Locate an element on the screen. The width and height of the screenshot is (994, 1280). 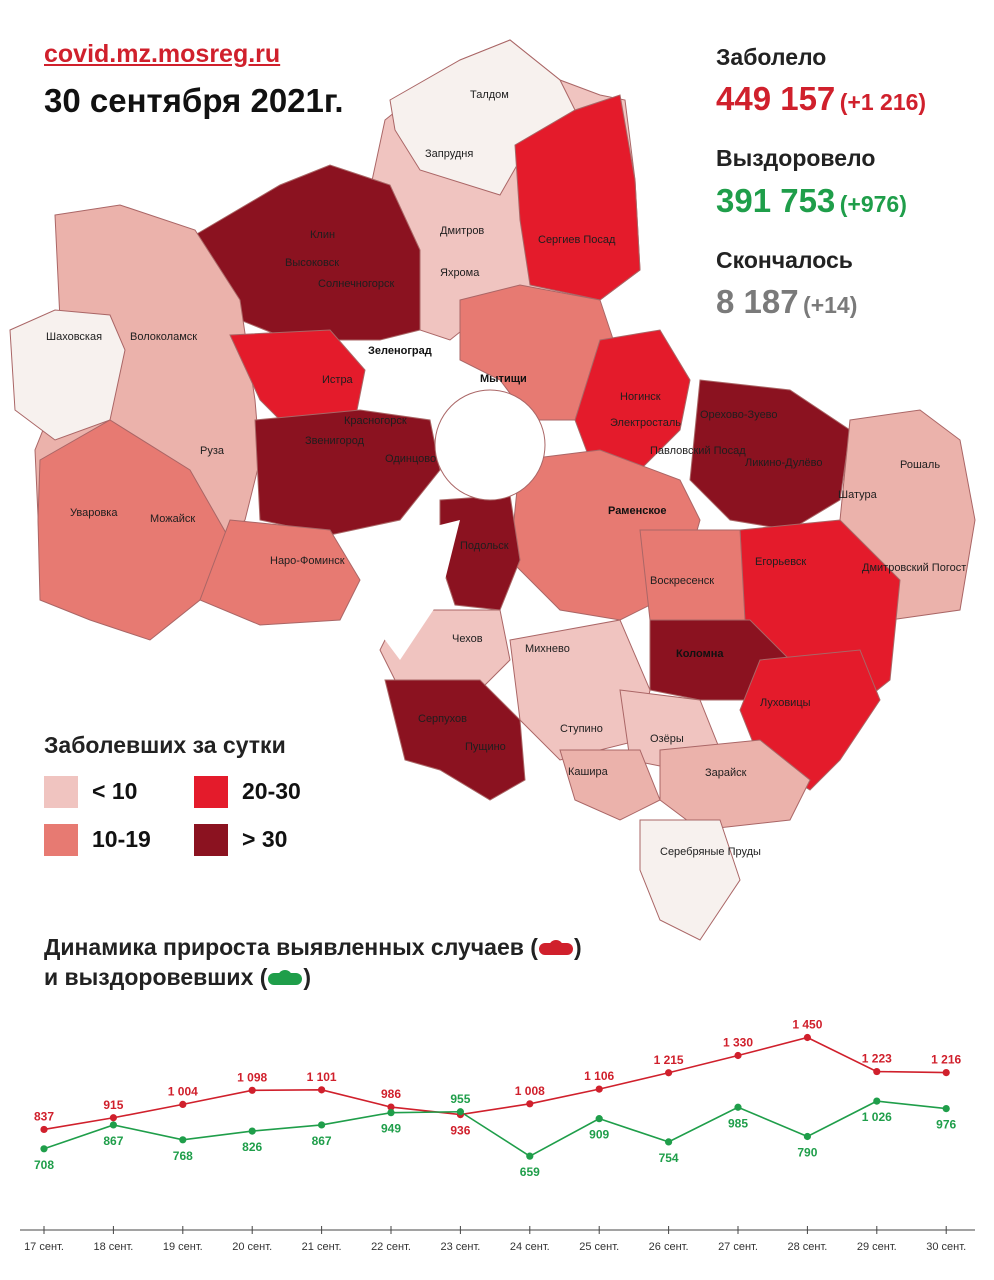
map-label: Одинцово is located at coordinates (410, 459).